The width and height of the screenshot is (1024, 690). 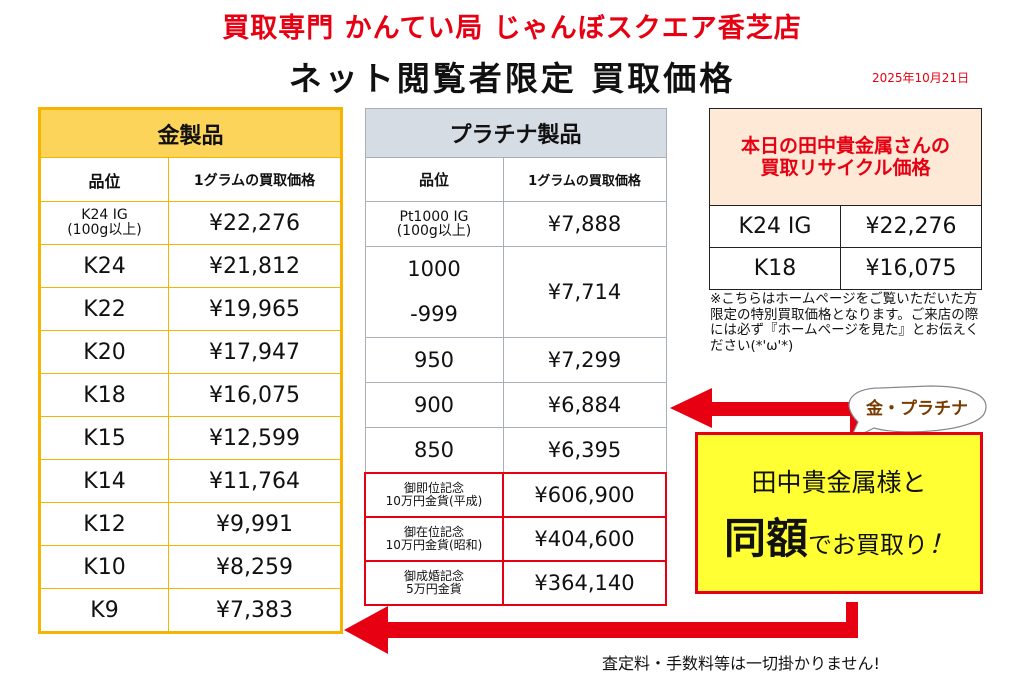 I want to click on platinum-col-price: 1グラムの買取価格, so click(x=584, y=179).